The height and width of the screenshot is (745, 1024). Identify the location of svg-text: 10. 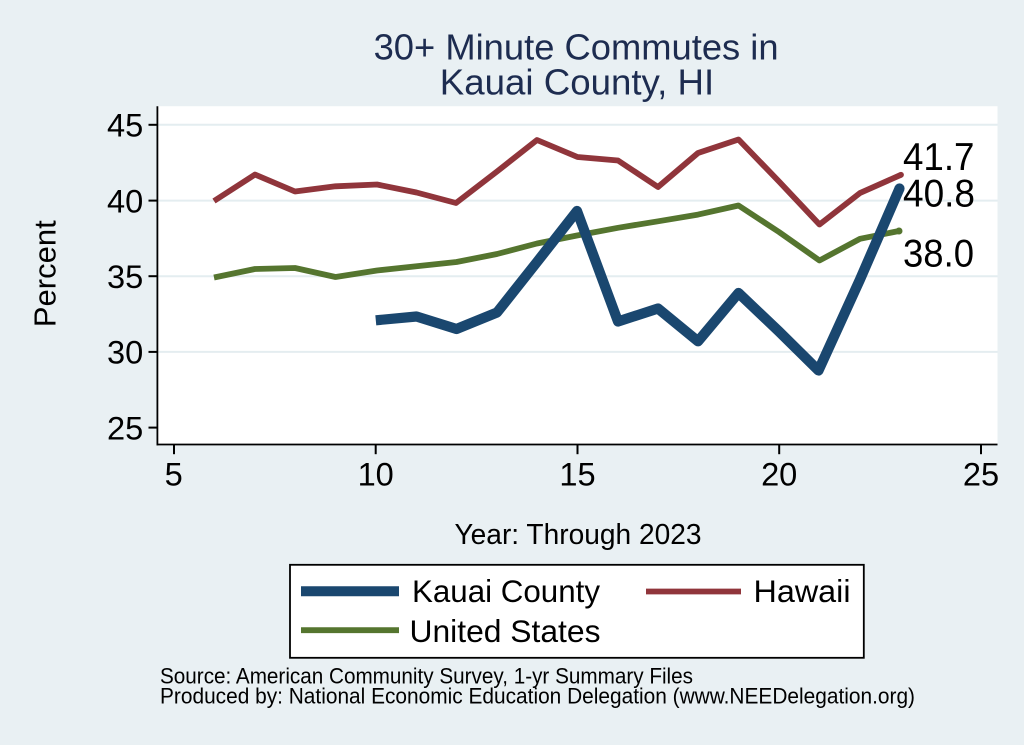
(376, 474).